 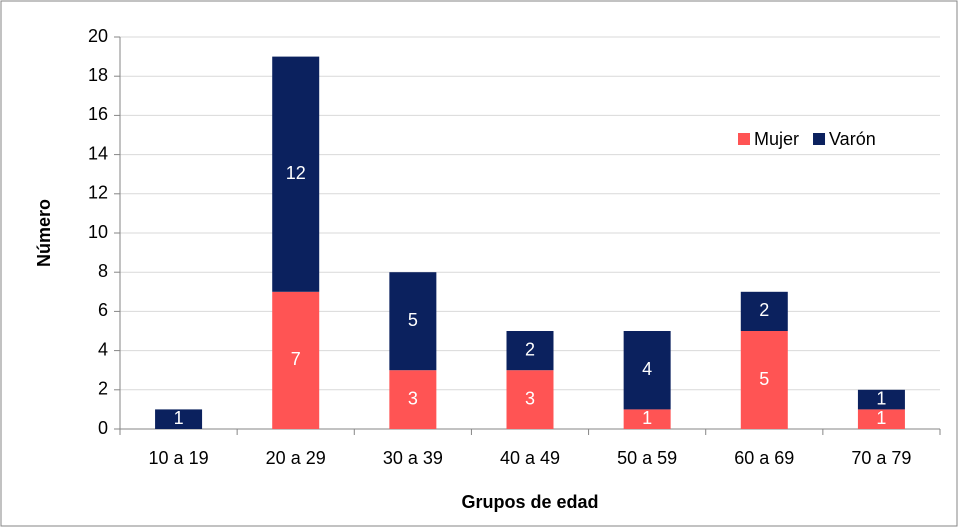 I want to click on y-tick-label: 14, so click(x=98, y=153).